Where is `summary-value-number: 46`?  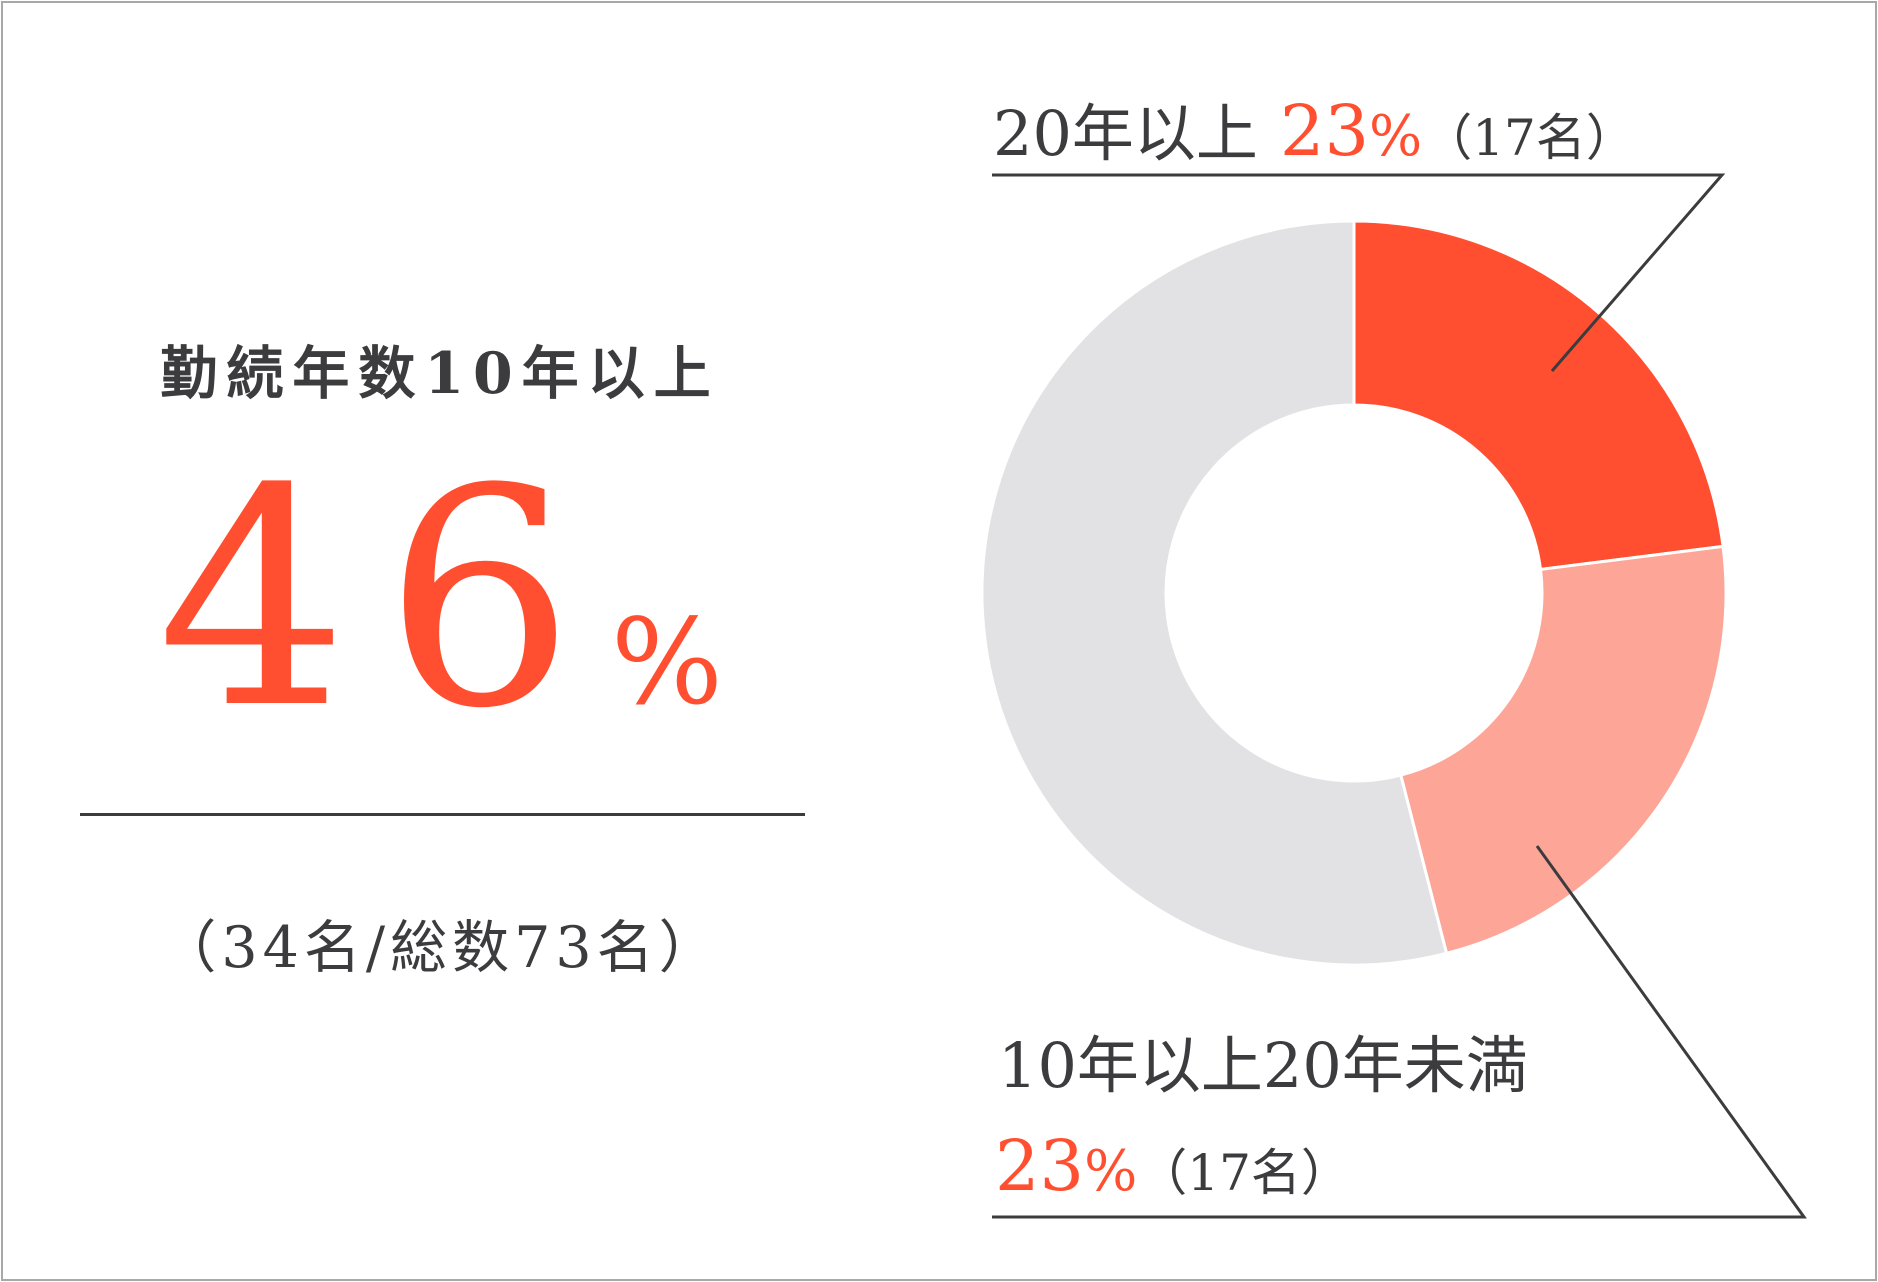 summary-value-number: 46 is located at coordinates (384, 599).